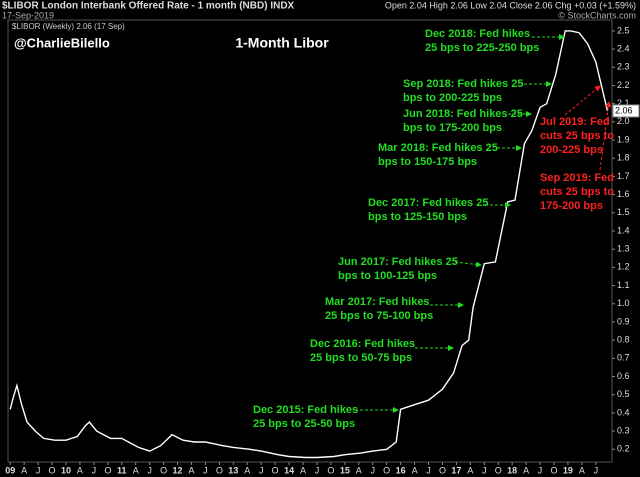  Describe the element at coordinates (623, 158) in the screenshot. I see `y-tick-label: 1.8` at that location.